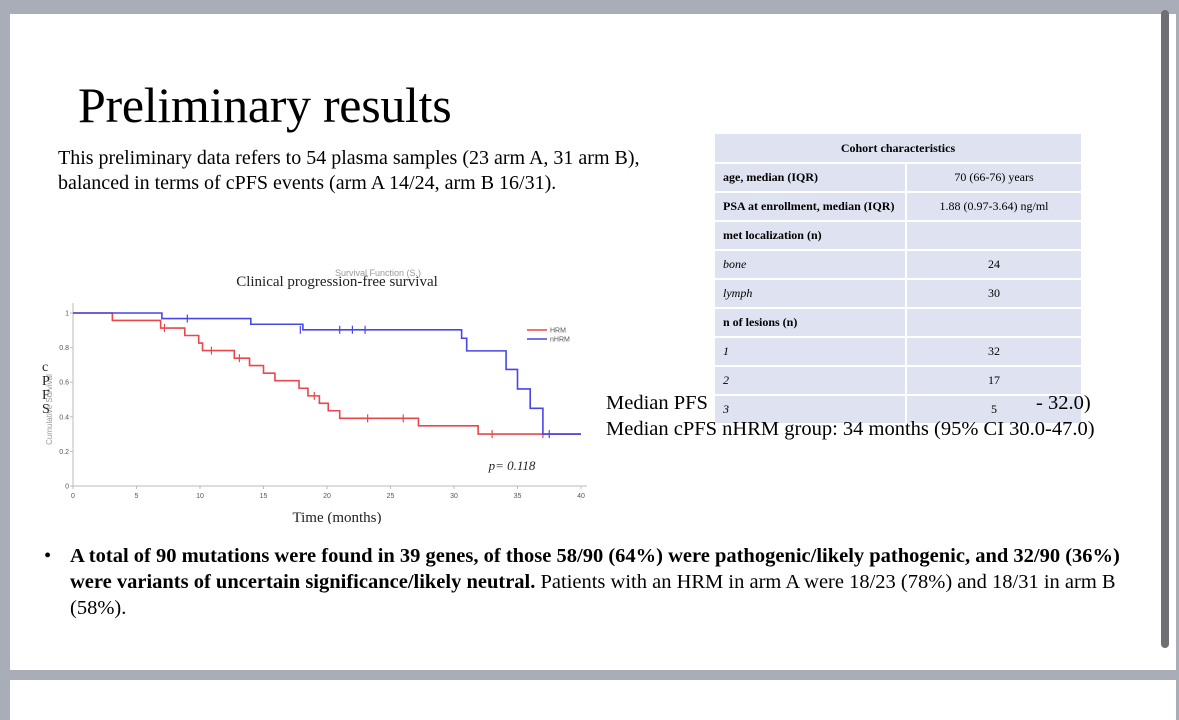 The width and height of the screenshot is (1179, 720). Describe the element at coordinates (810, 177) in the screenshot. I see `row-label: age, median (IQR)` at that location.